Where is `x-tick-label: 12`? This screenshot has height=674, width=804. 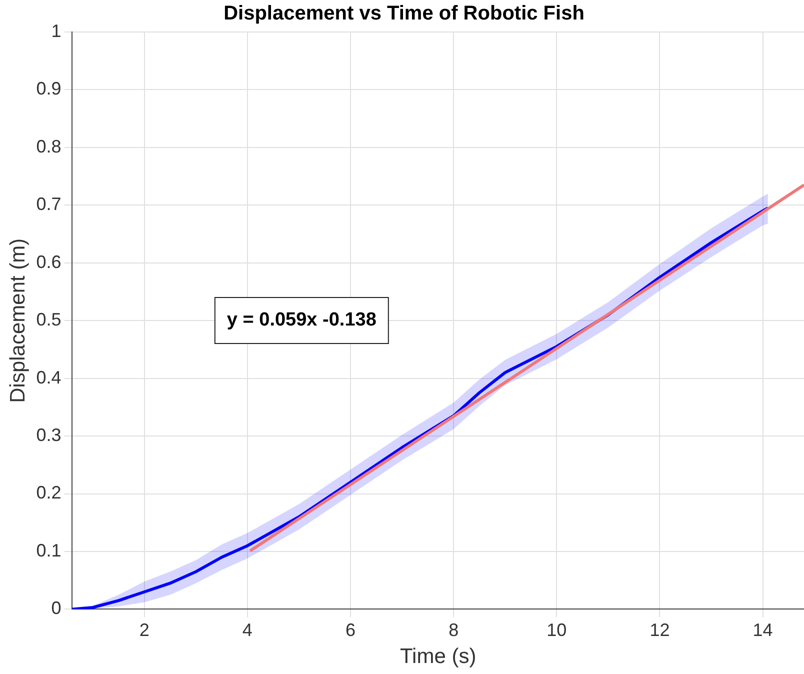
x-tick-label: 12 is located at coordinates (660, 630).